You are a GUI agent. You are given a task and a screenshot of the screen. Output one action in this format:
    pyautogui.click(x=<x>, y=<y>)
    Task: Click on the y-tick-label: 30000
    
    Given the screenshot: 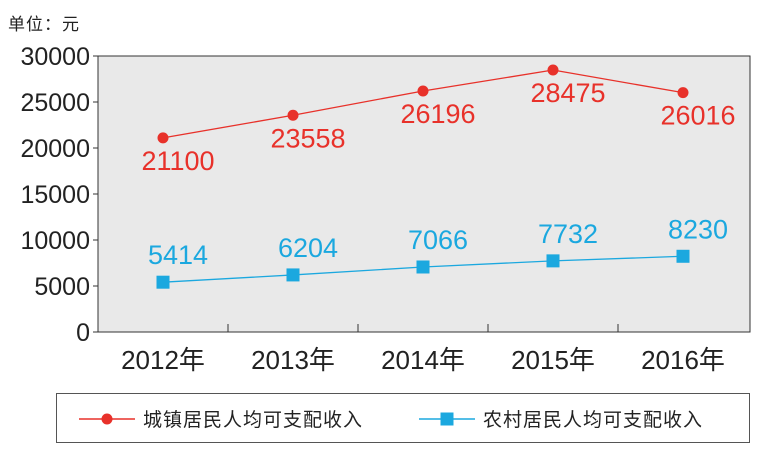 What is the action you would take?
    pyautogui.click(x=55, y=57)
    